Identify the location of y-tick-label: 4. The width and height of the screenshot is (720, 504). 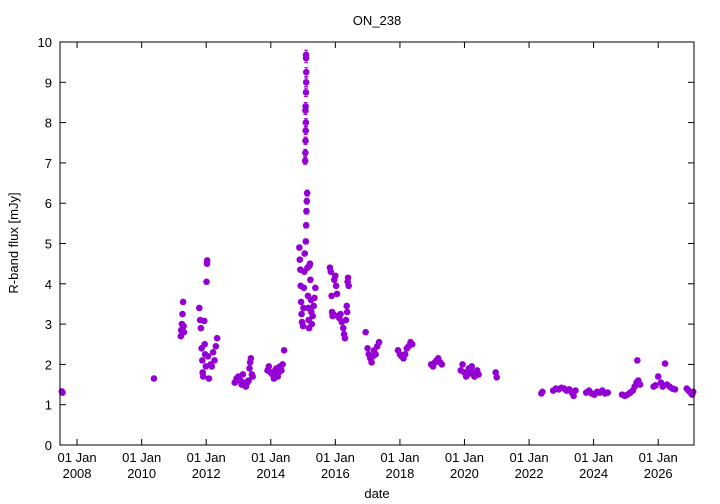
(48, 284).